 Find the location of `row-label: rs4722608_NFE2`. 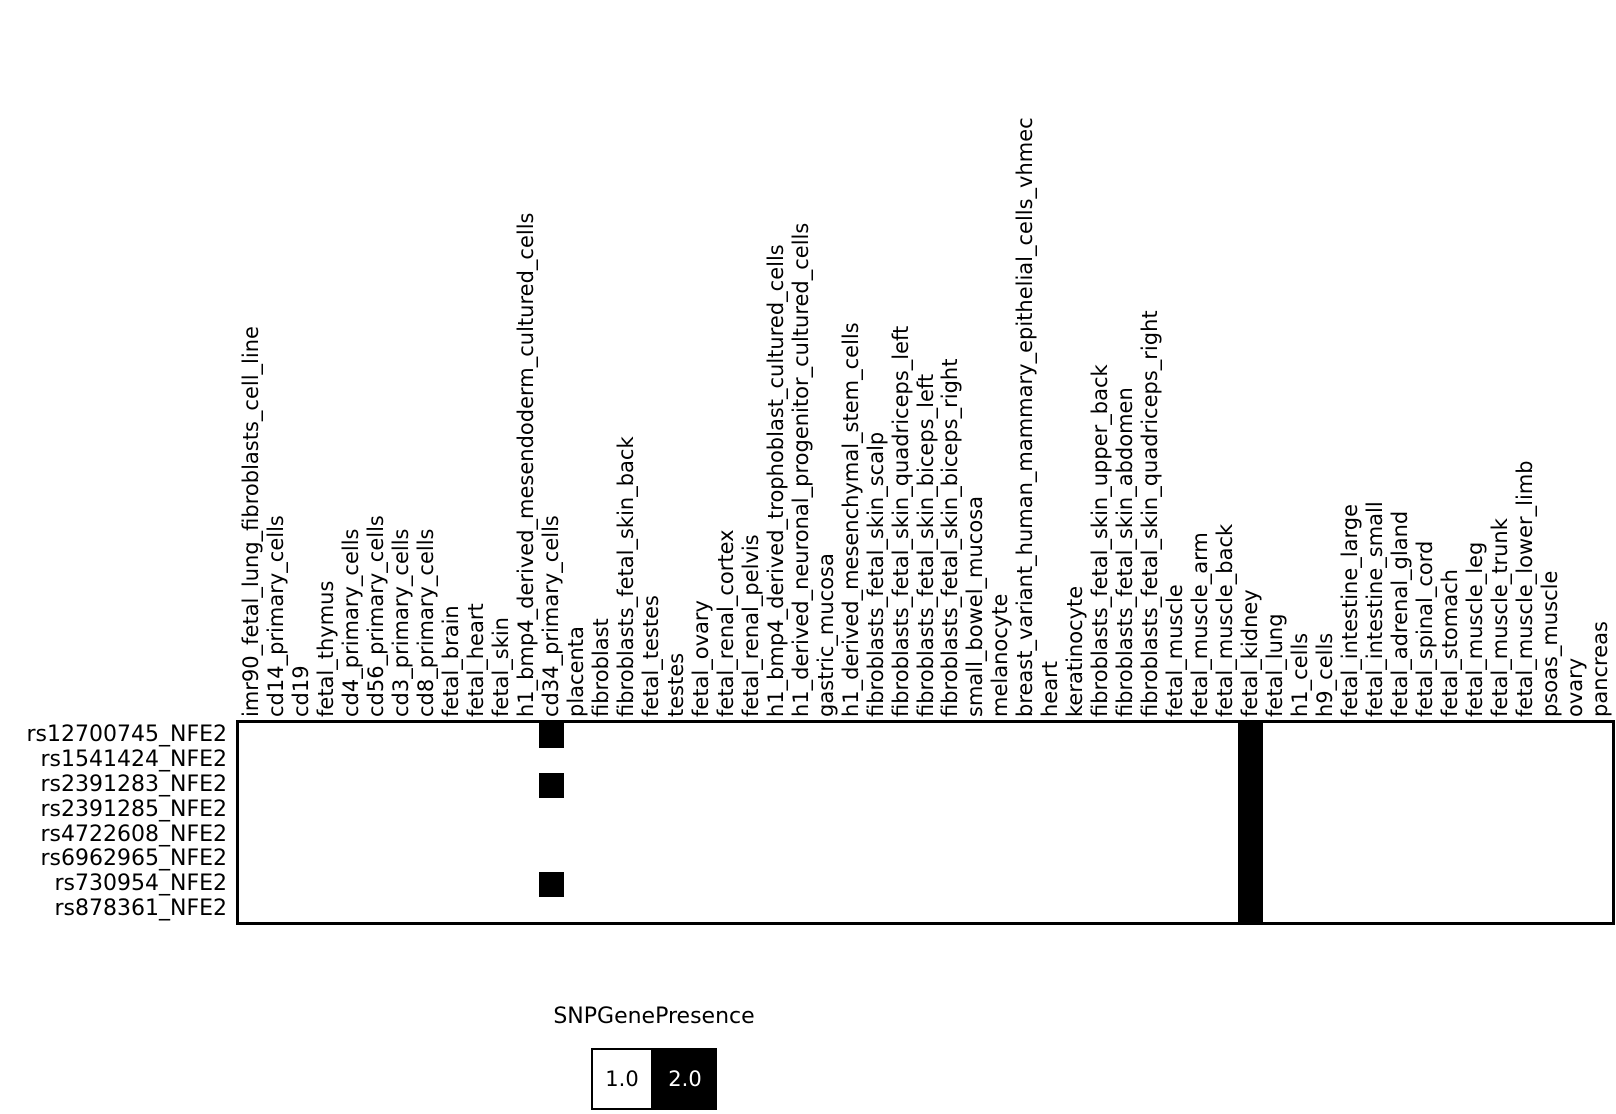

row-label: rs4722608_NFE2 is located at coordinates (134, 834).